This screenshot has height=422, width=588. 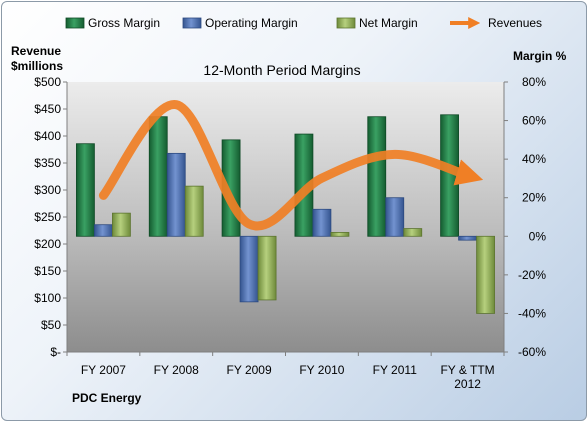 I want to click on right-axis-label: Margin %, so click(x=540, y=56).